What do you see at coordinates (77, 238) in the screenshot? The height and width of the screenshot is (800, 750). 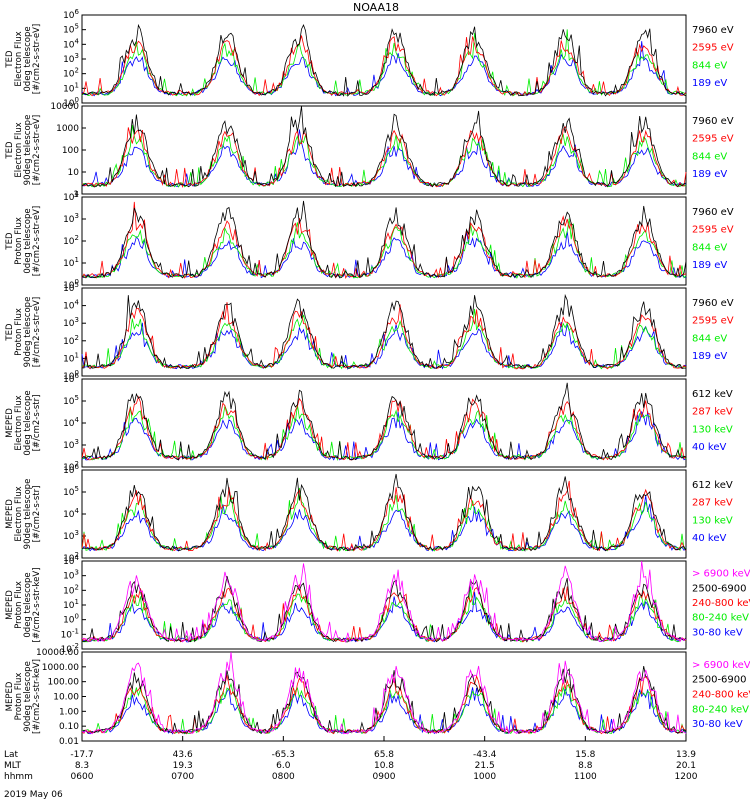 I see `y-tick-exponent: 2` at bounding box center [77, 238].